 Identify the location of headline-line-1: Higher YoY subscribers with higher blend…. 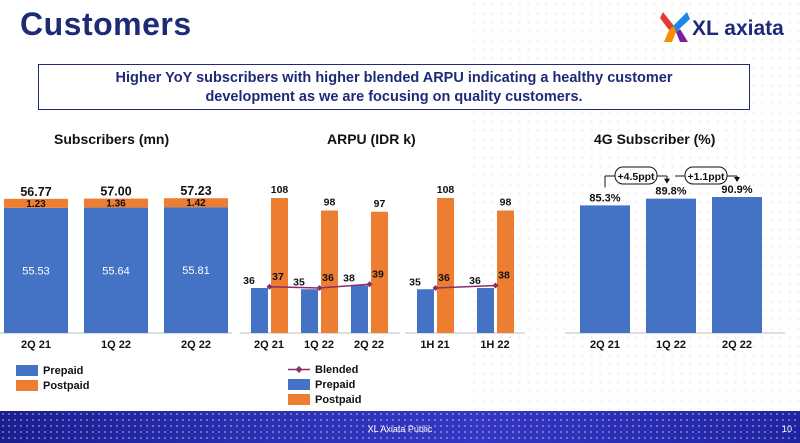
(394, 78).